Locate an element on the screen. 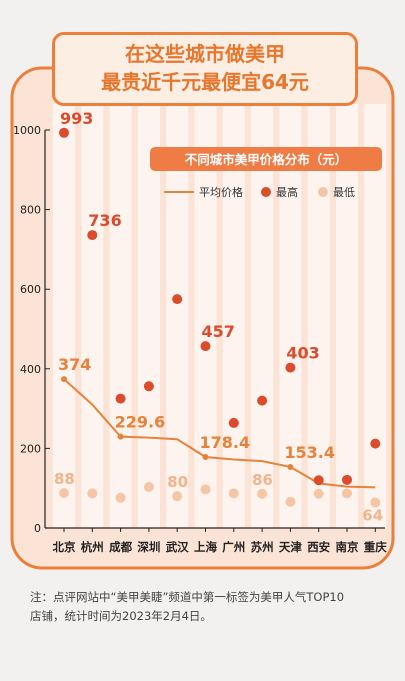 The width and height of the screenshot is (405, 681). x-tick-label: 深圳 is located at coordinates (148, 547).